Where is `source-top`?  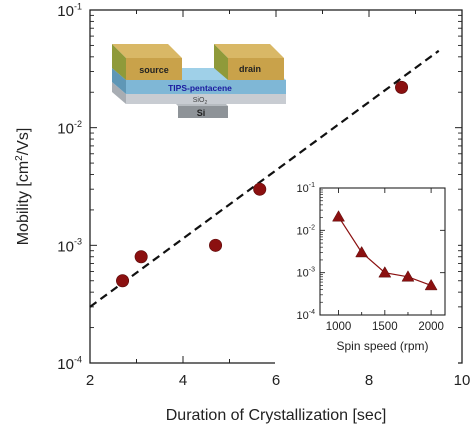
source-top is located at coordinates (147, 51).